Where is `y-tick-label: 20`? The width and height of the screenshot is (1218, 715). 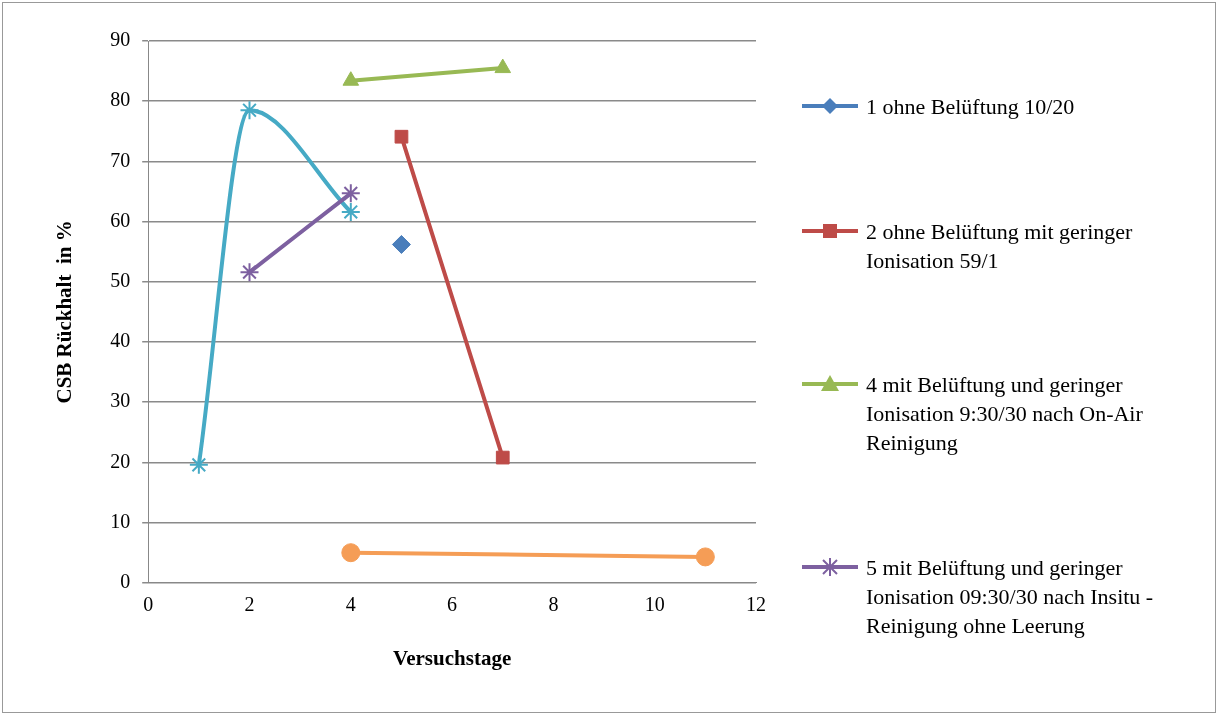
y-tick-label: 20 is located at coordinates (120, 460).